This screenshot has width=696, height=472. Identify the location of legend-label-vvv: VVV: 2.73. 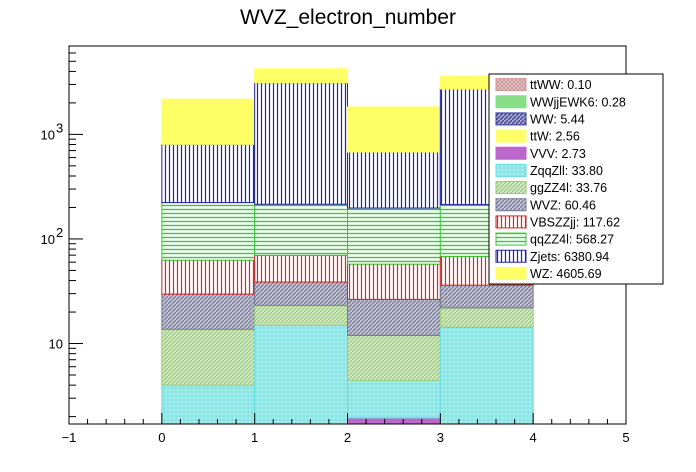
(558, 154).